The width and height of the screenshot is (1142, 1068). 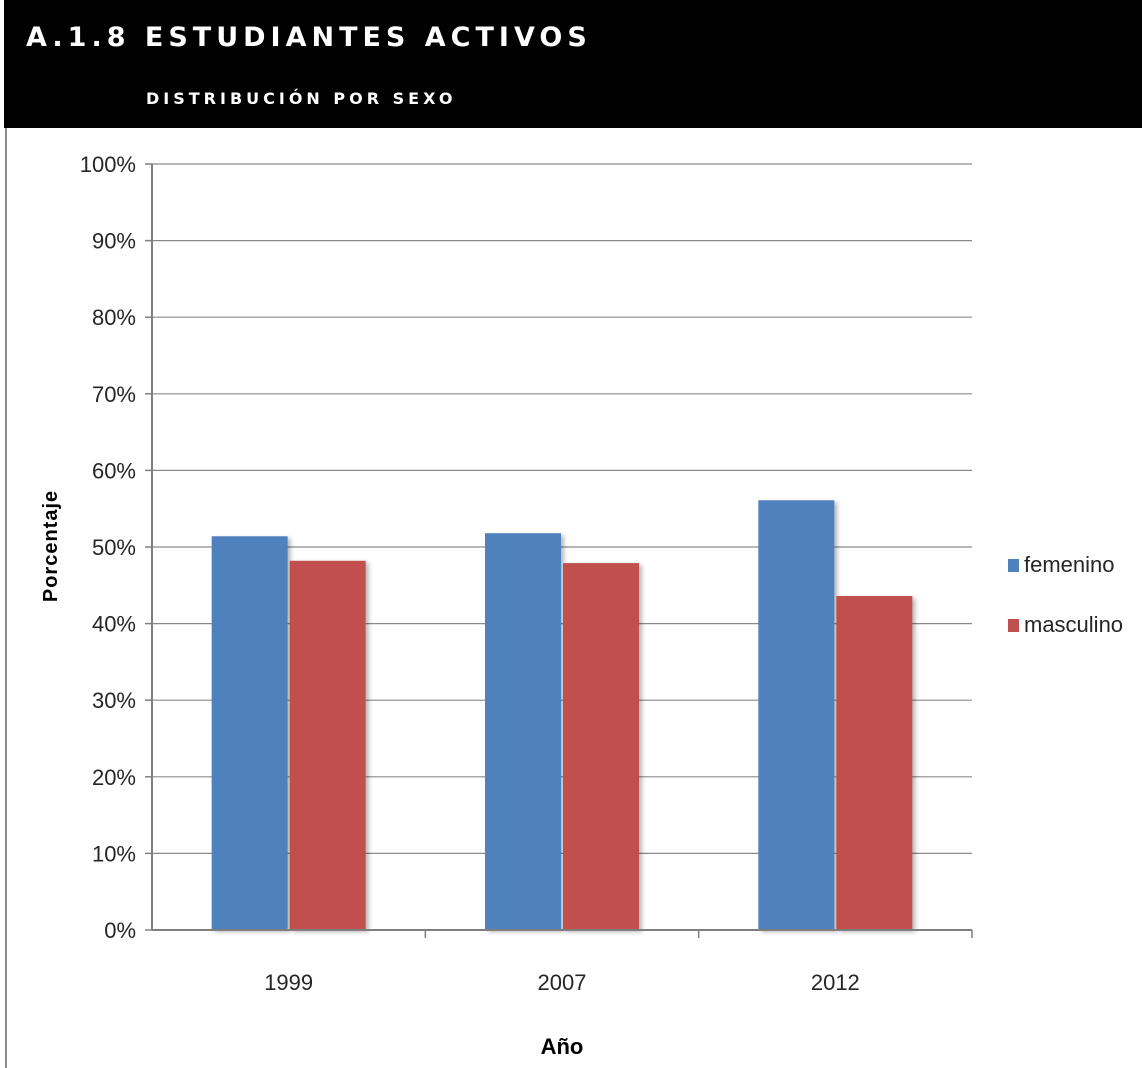 I want to click on y-tick-label: 90%, so click(x=114, y=241).